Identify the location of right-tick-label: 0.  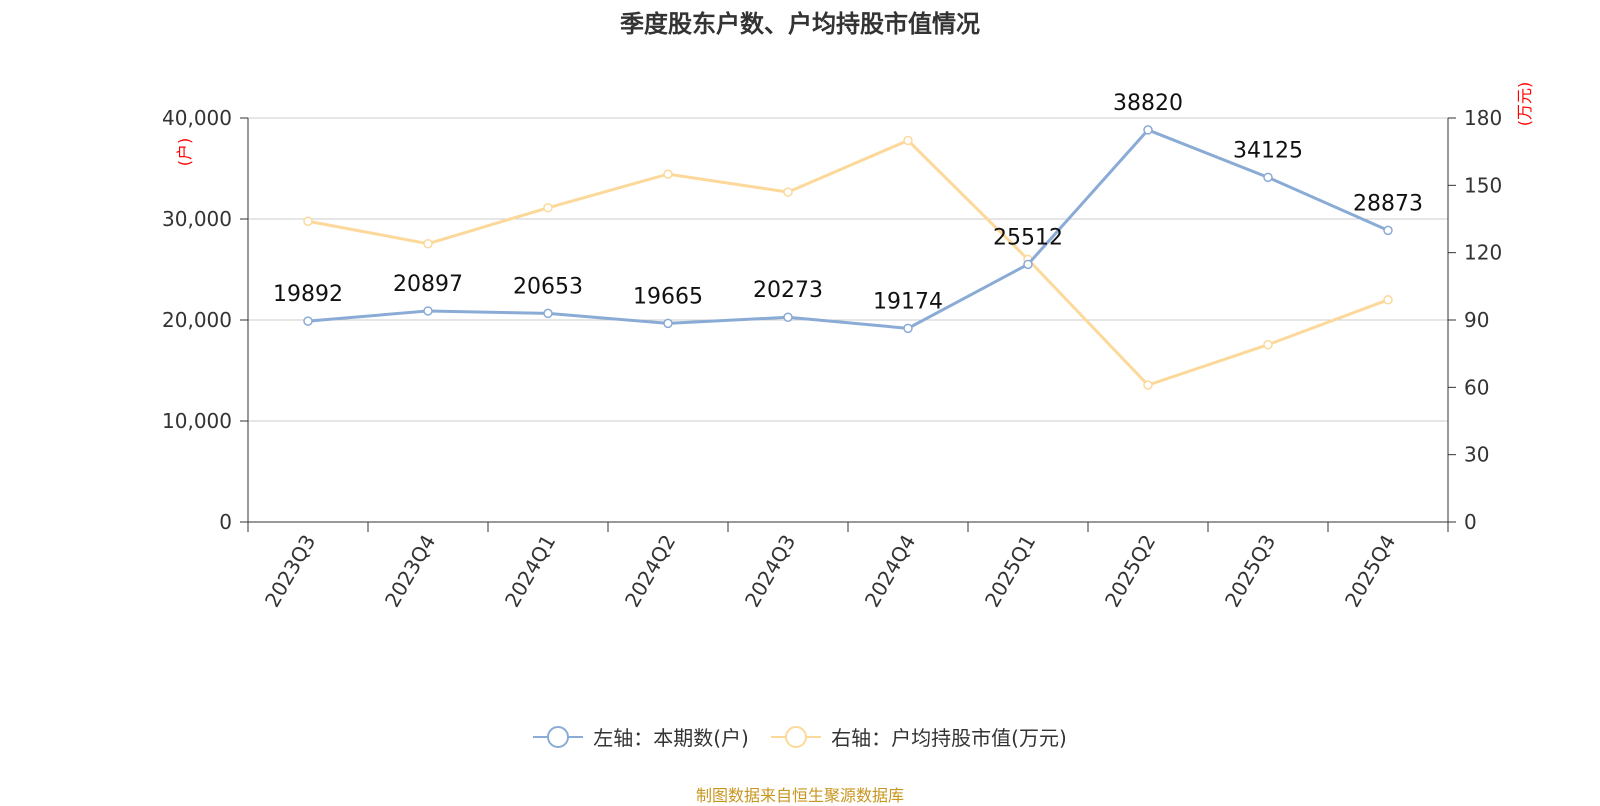
(1470, 522).